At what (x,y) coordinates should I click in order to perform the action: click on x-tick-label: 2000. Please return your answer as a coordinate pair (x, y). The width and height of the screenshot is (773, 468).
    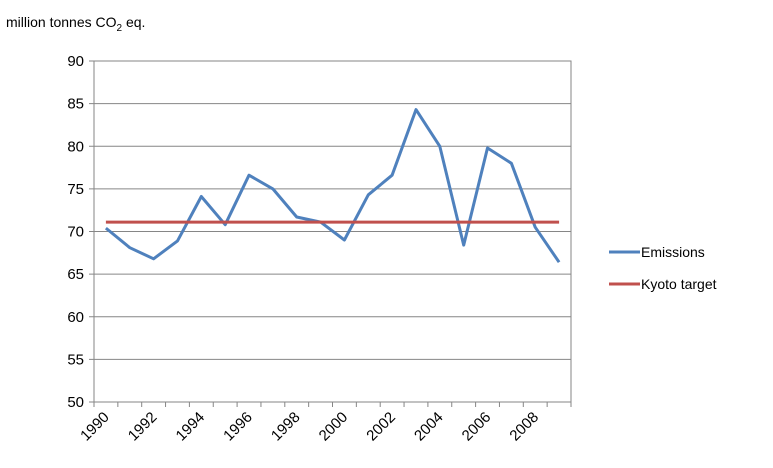
    Looking at the image, I should click on (334, 427).